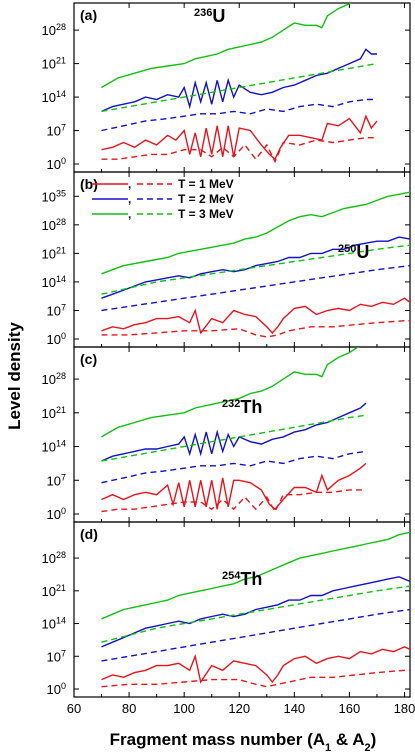 The width and height of the screenshot is (415, 755). I want to click on legend-label: T = 3 MeV, so click(206, 214).